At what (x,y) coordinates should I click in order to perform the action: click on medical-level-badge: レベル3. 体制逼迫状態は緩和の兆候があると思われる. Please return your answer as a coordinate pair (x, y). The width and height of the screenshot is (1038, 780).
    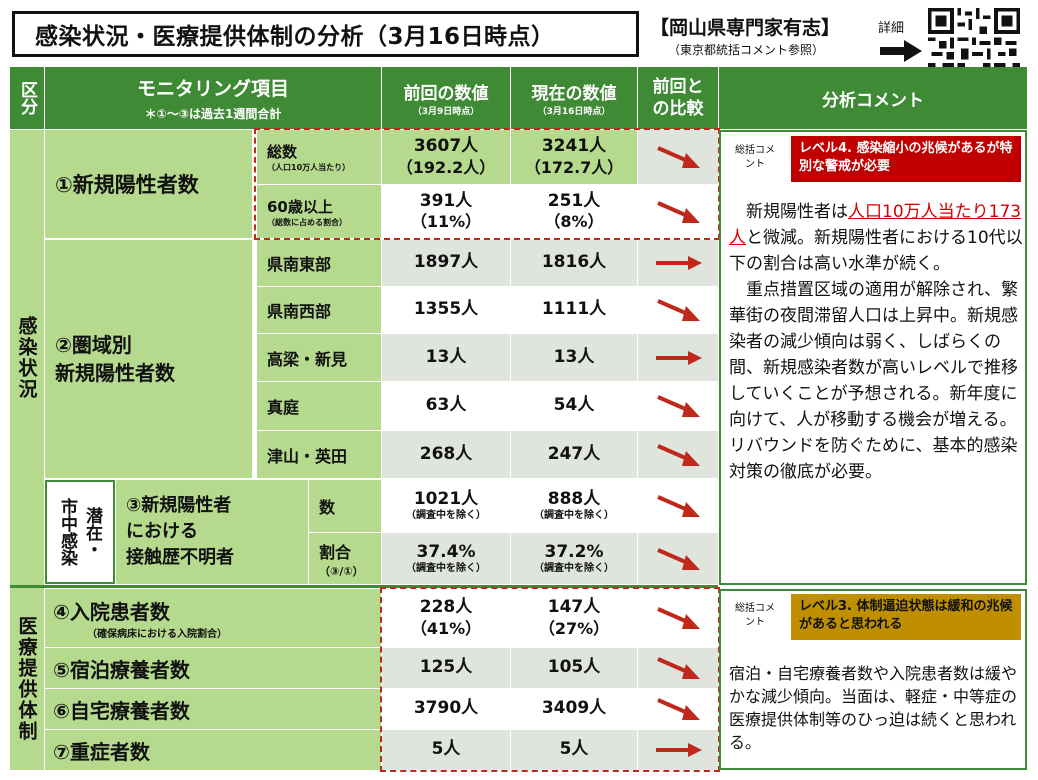
    Looking at the image, I should click on (906, 617).